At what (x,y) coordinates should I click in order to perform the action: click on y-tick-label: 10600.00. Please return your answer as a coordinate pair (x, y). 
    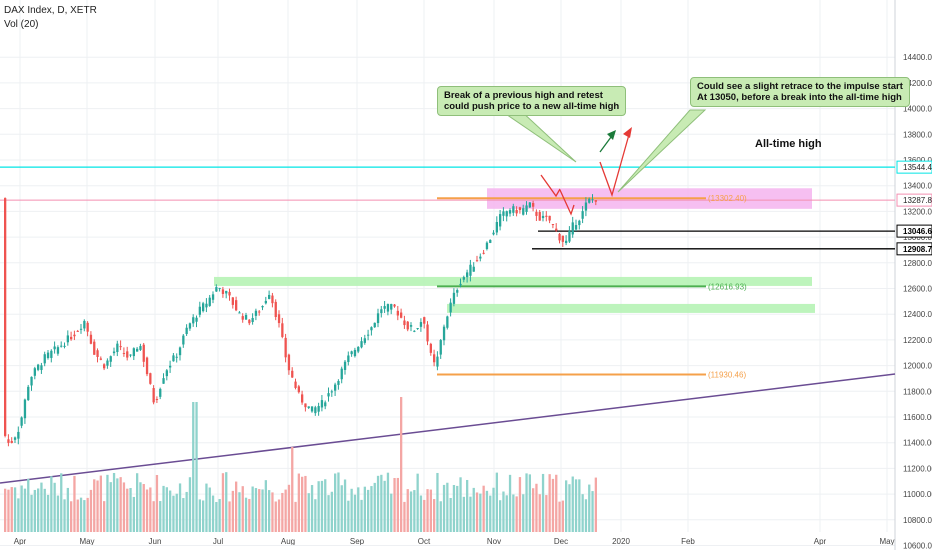
    Looking at the image, I should click on (917, 546).